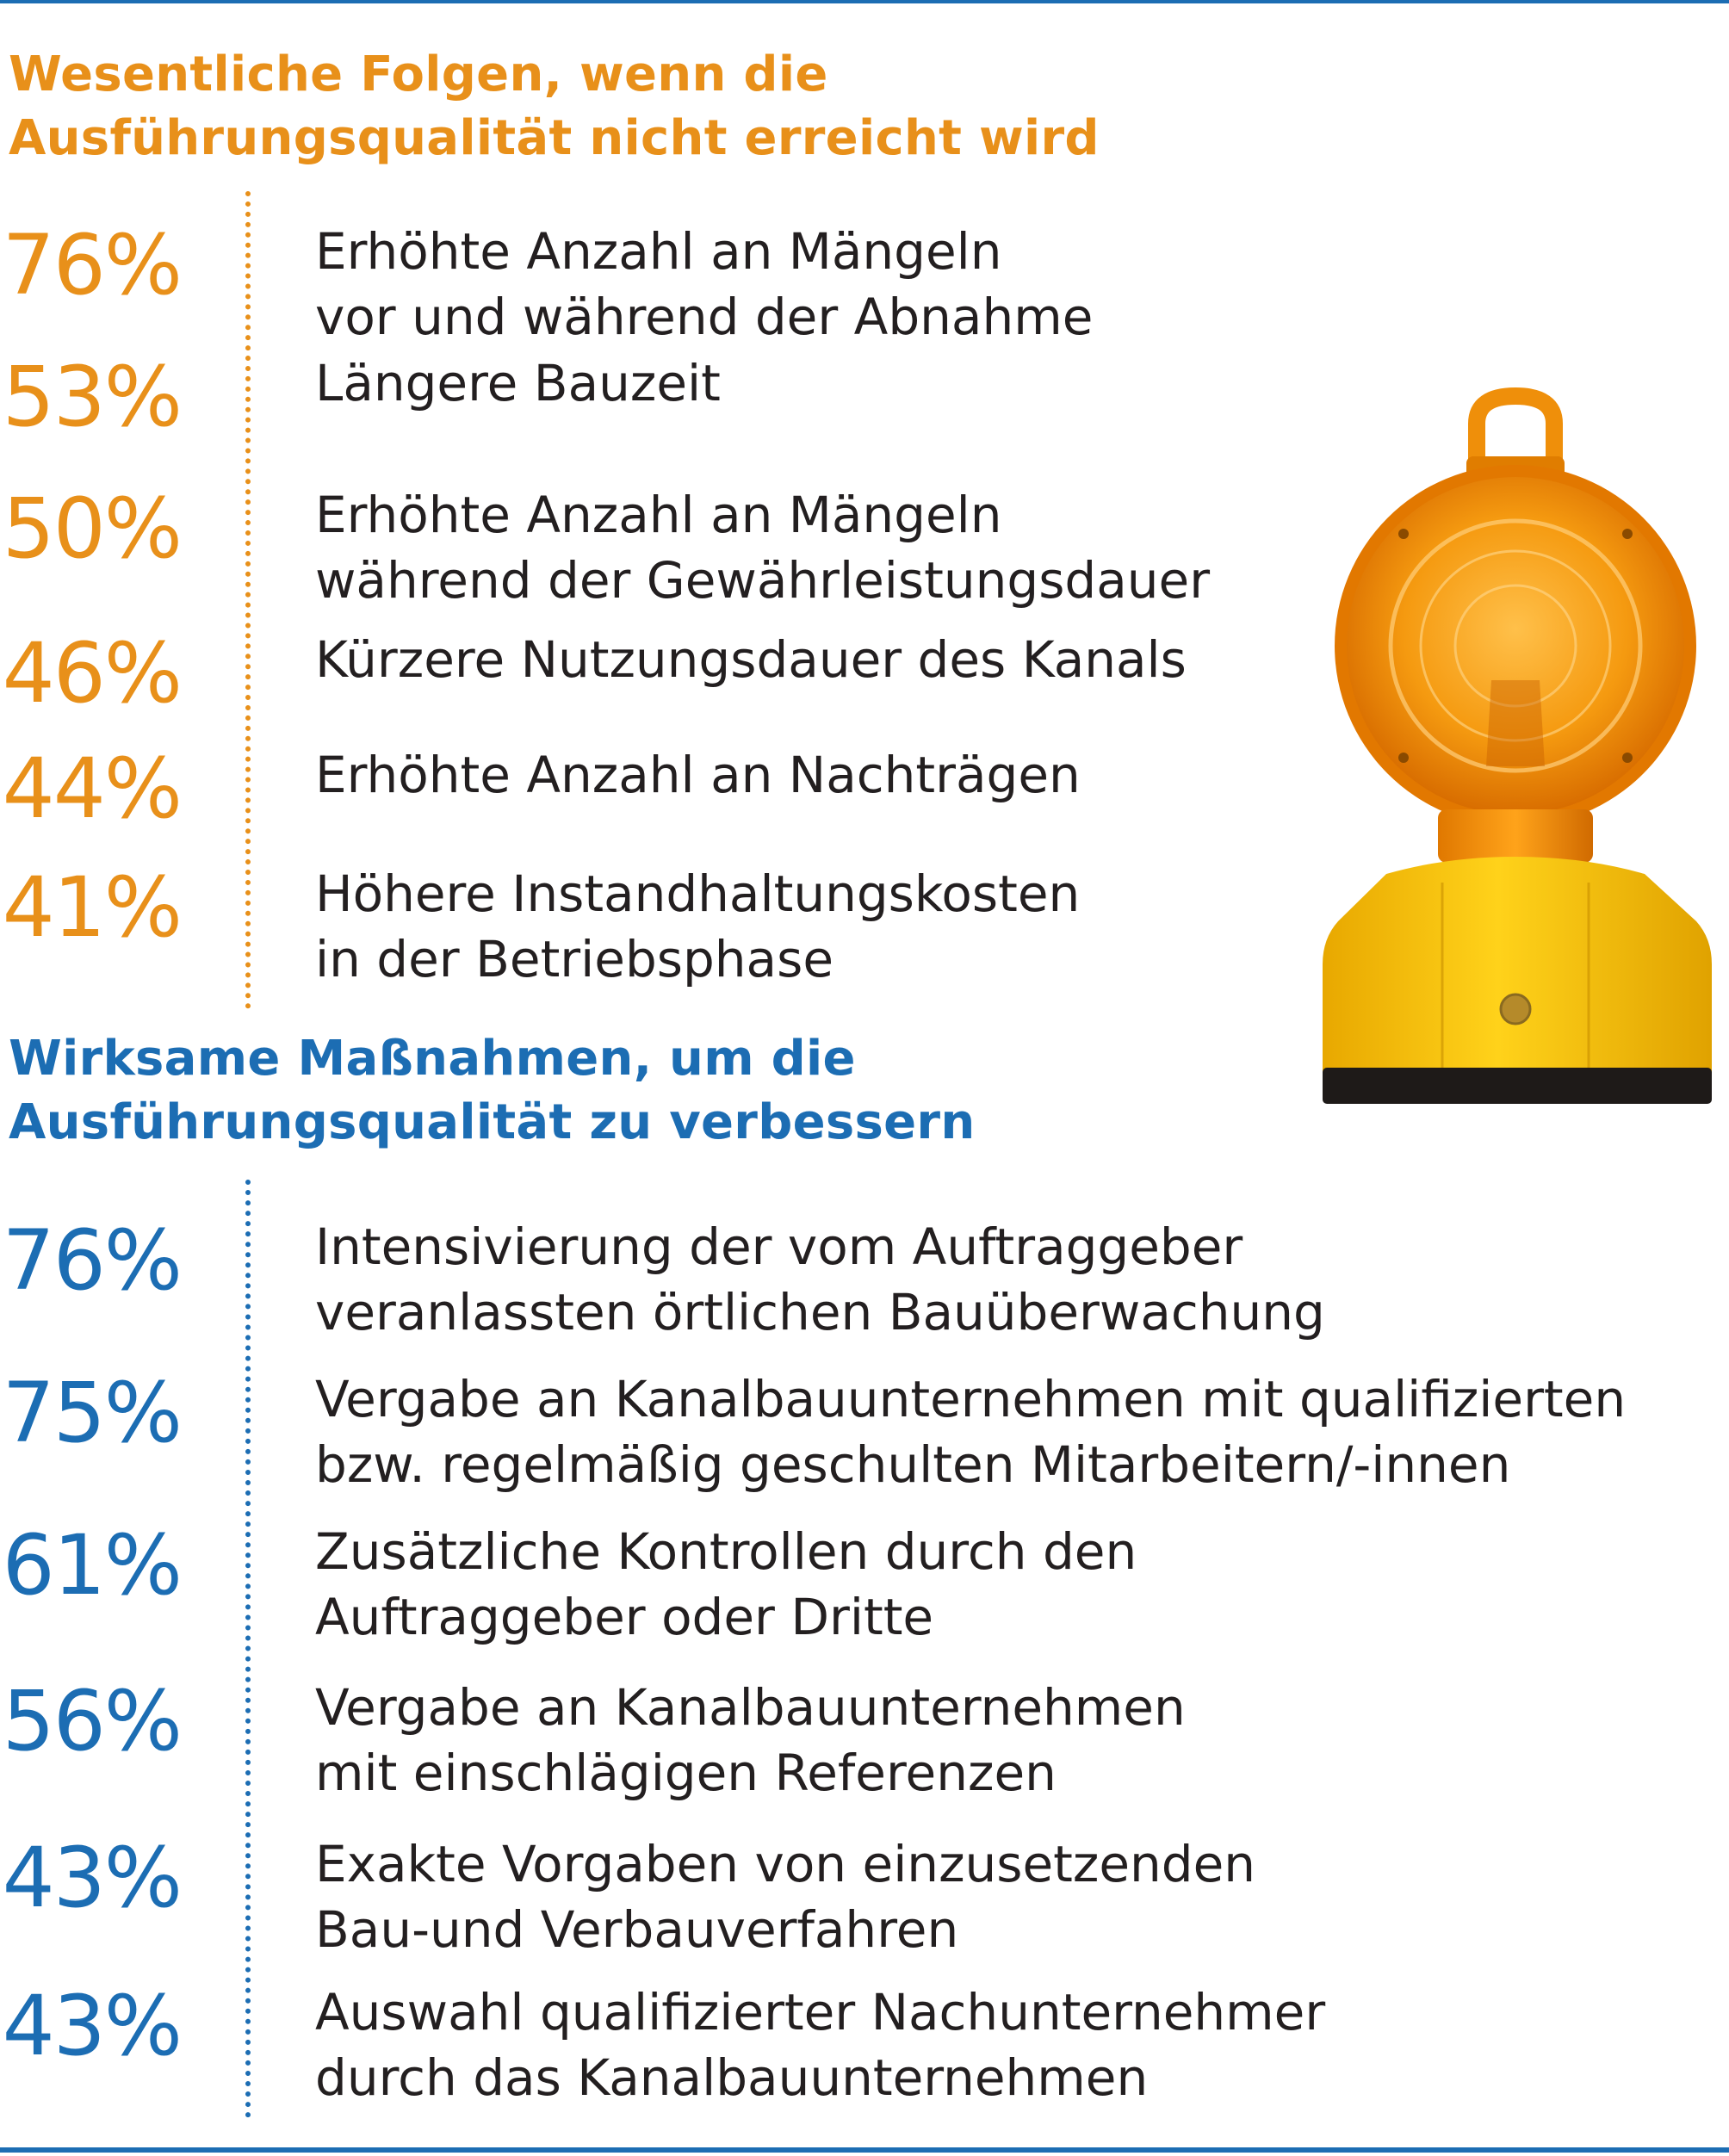 The height and width of the screenshot is (2156, 1729). I want to click on label-line: Zusätzliche Kontrollen durch den, so click(726, 1551).